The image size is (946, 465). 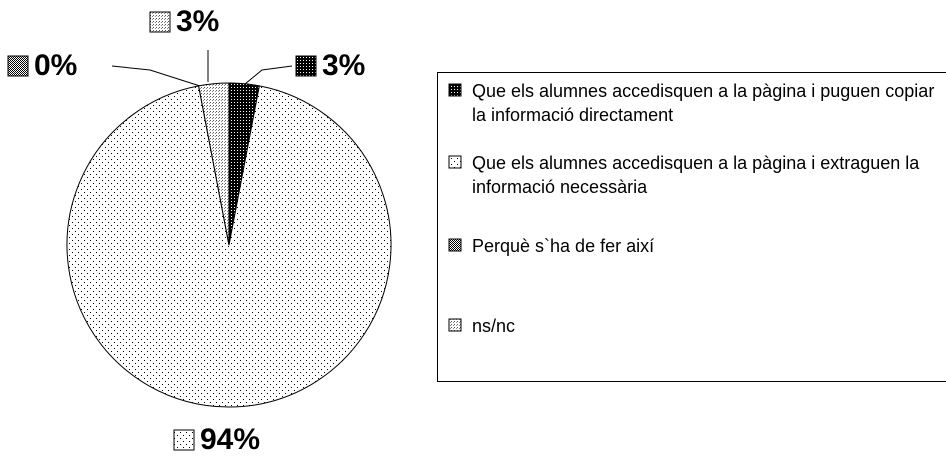 I want to click on leader-lines, so click(x=202, y=68).